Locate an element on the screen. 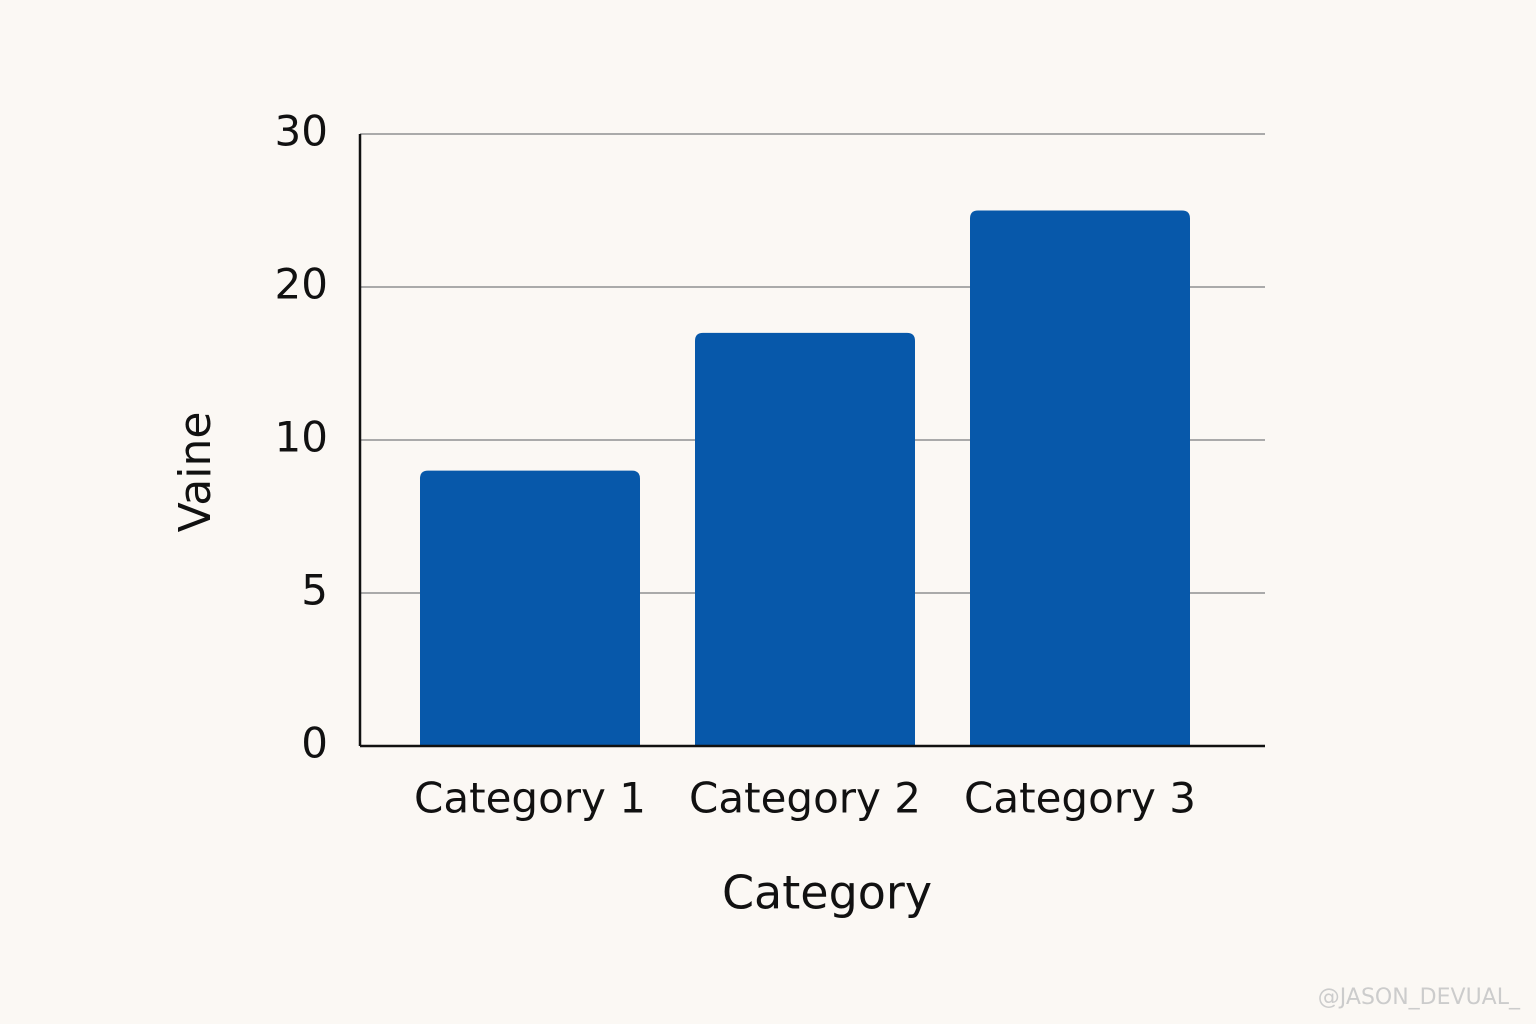 The image size is (1536, 1024). y-tick-label: 5 is located at coordinates (314, 590).